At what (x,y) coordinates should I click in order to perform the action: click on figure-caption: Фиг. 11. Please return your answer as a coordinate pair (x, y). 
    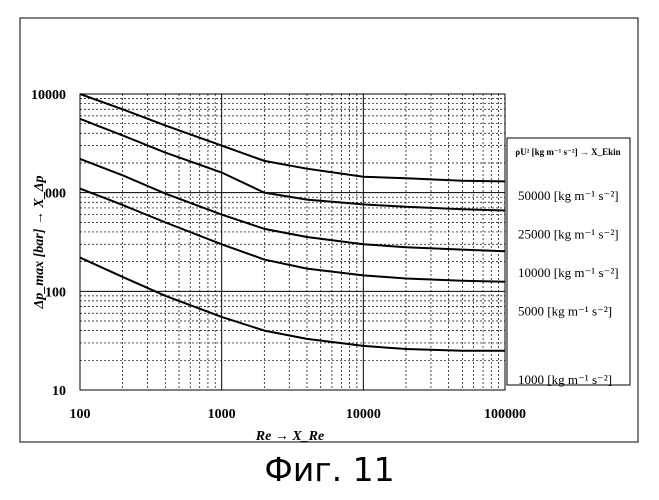
    Looking at the image, I should click on (329, 469).